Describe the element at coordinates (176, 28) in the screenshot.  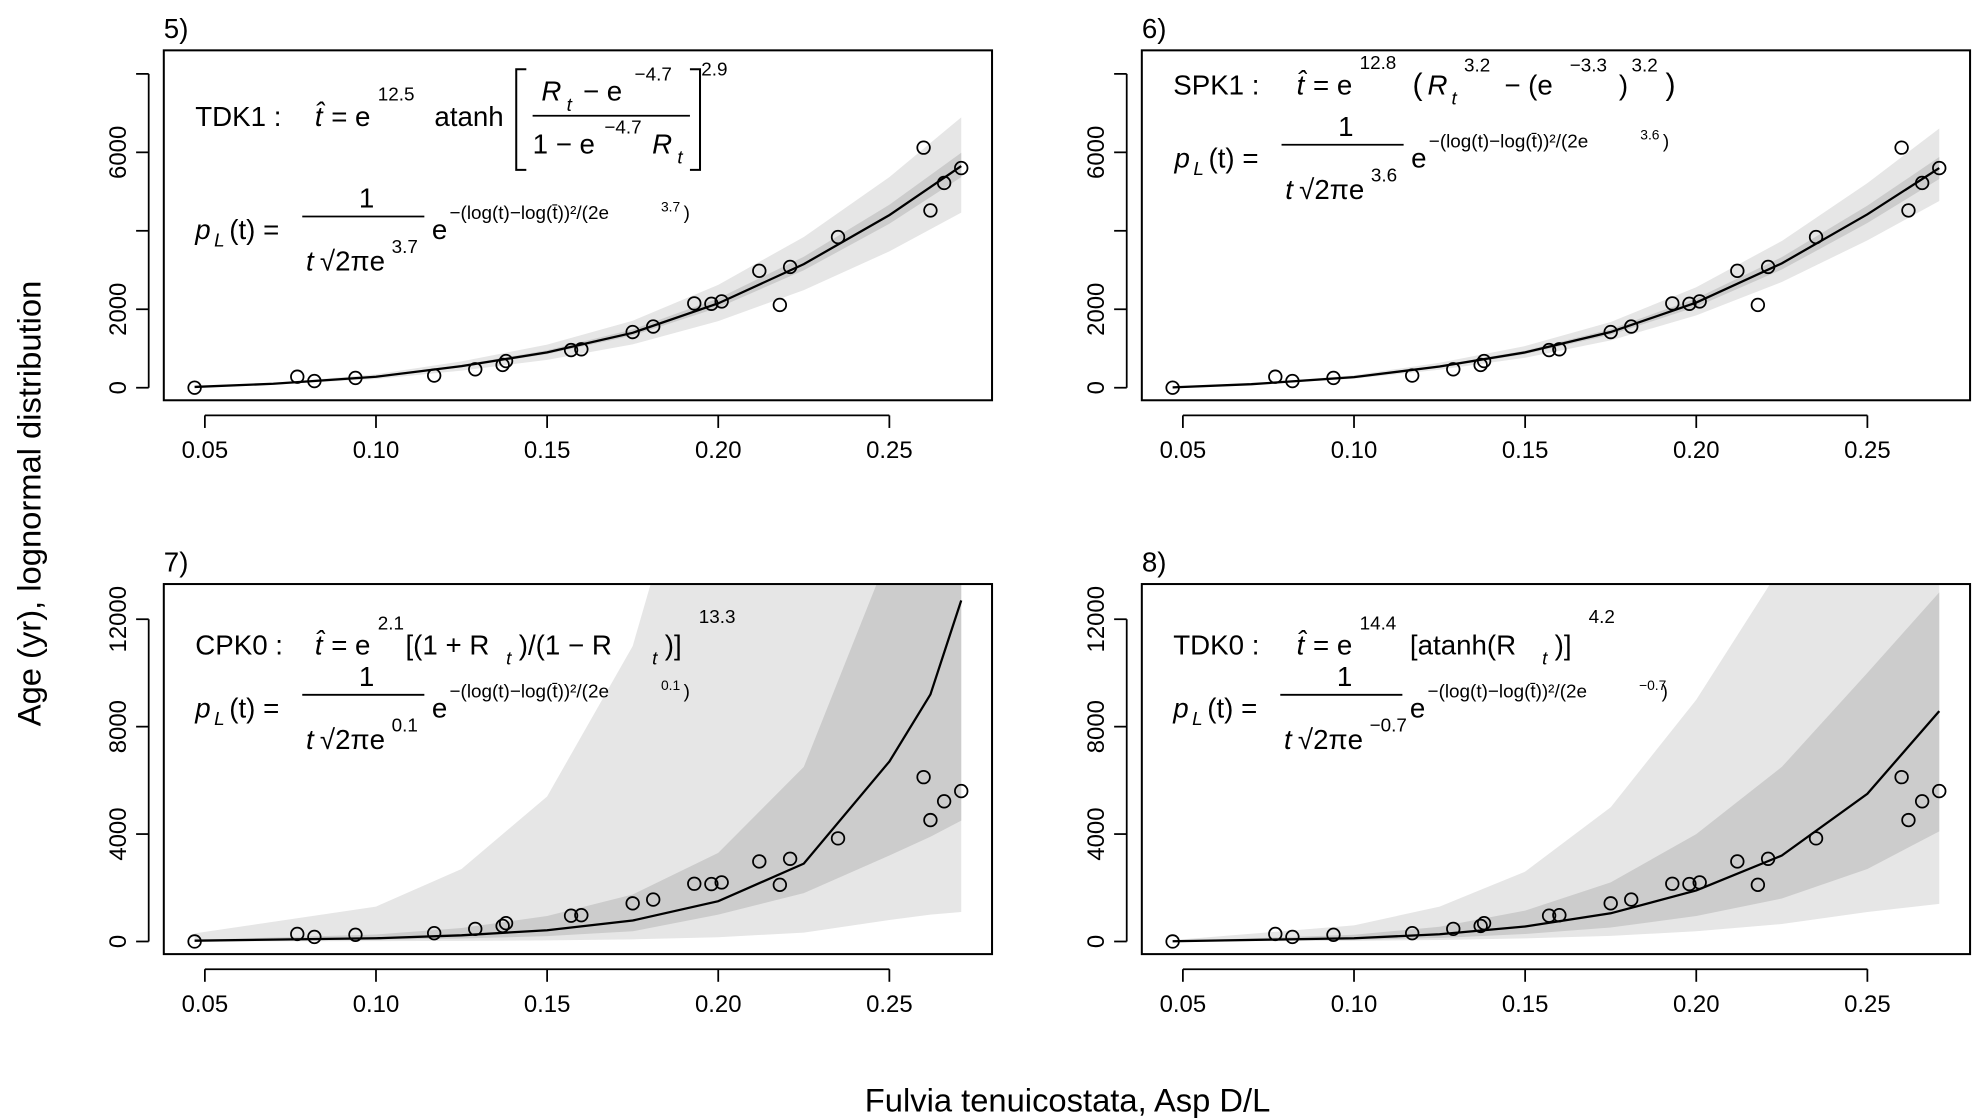
I see `panel-label: 5)` at that location.